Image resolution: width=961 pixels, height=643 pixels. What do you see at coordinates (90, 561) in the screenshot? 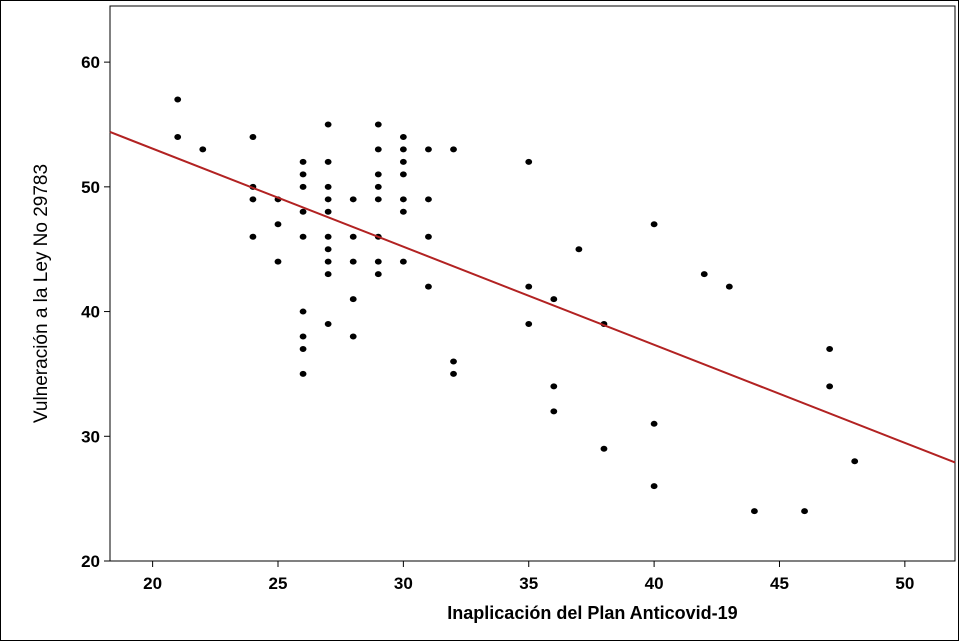
I see `y-tick-label: 20` at bounding box center [90, 561].